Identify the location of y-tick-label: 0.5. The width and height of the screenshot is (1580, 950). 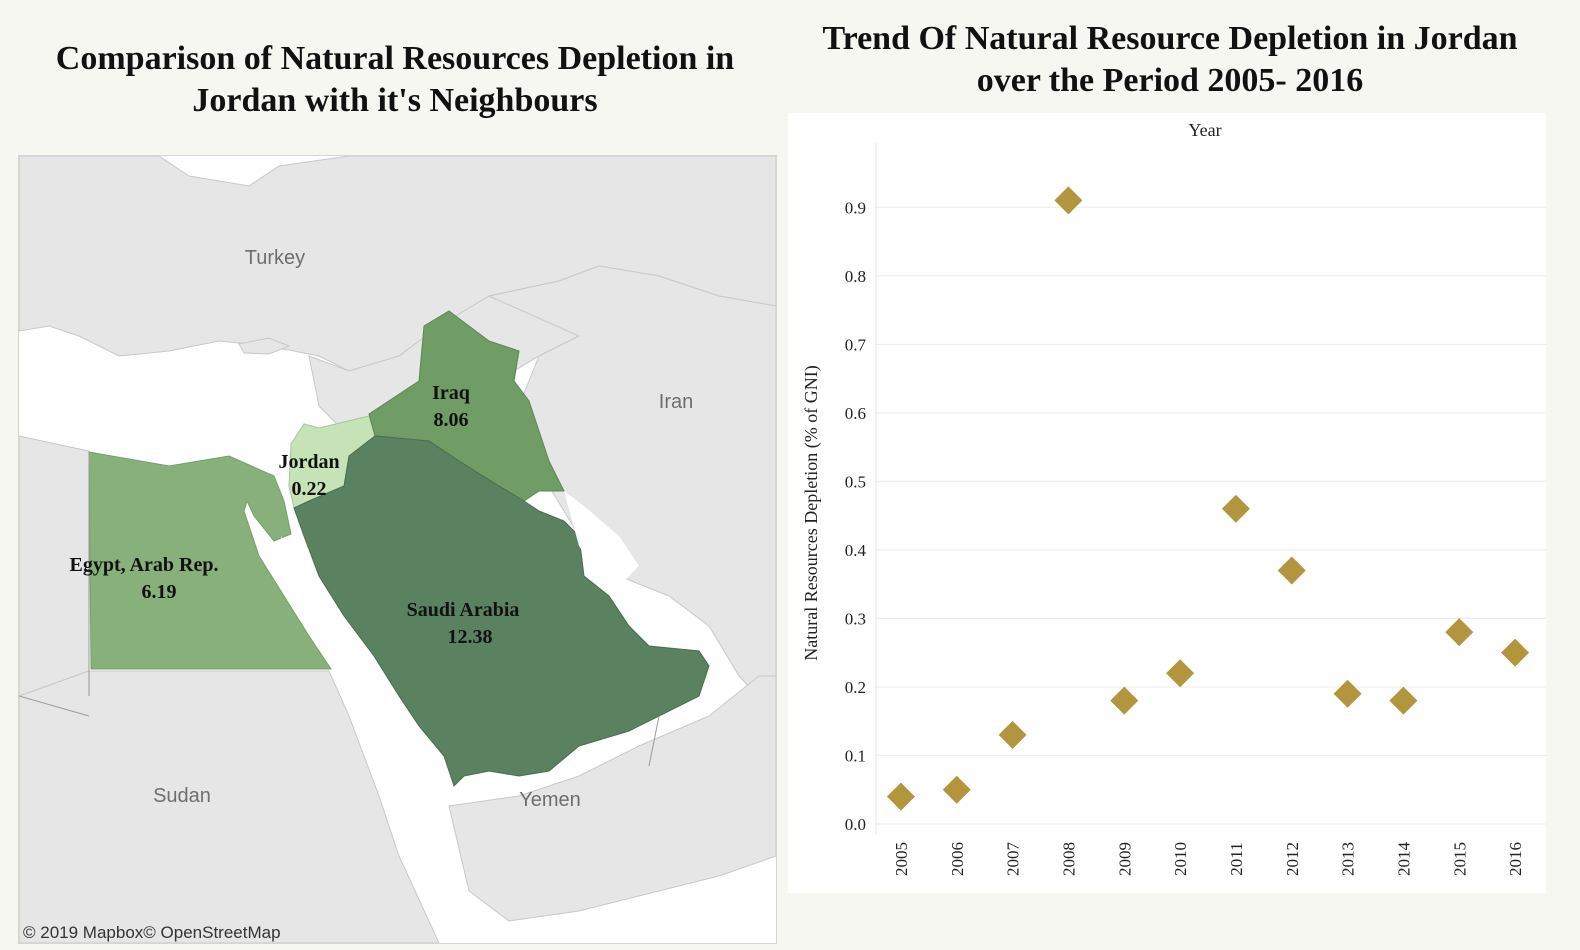
(855, 481).